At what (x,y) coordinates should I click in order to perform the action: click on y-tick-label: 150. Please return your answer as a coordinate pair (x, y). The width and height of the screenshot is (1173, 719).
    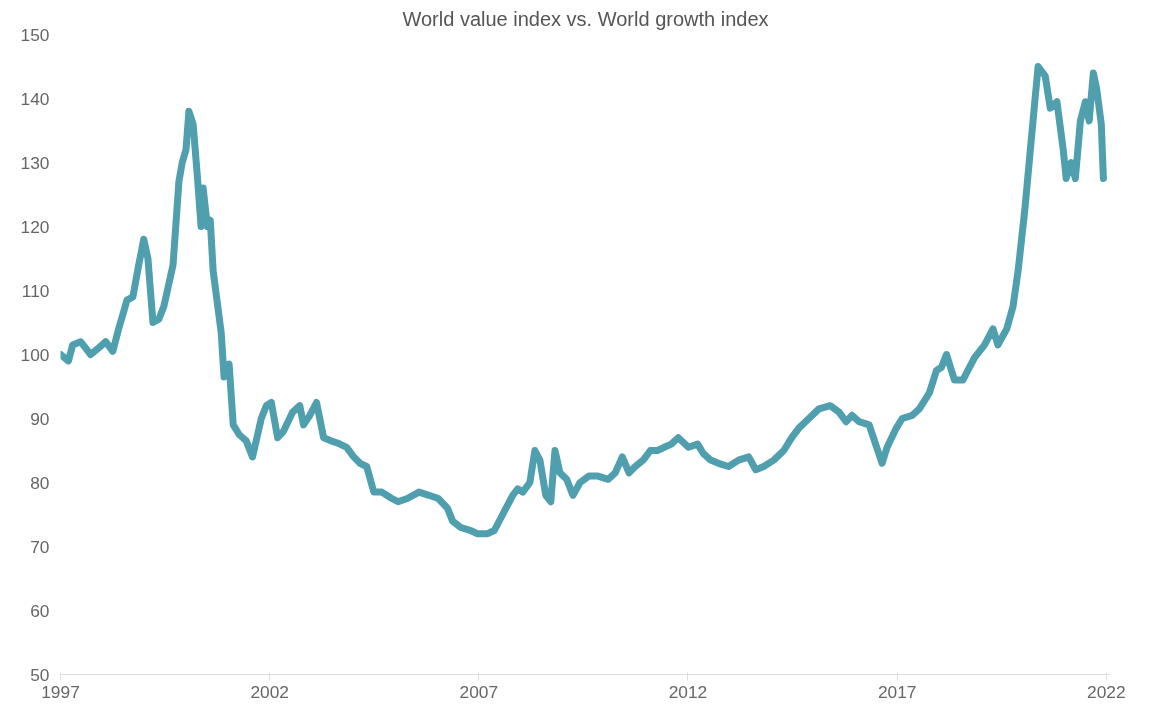
    Looking at the image, I should click on (35, 34).